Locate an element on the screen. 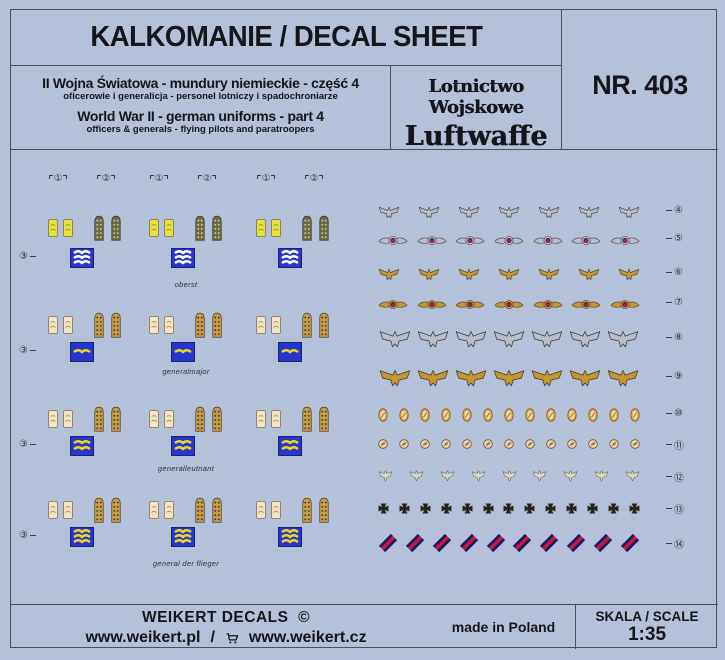  website-pl: www.weikert.pl is located at coordinates (143, 637).